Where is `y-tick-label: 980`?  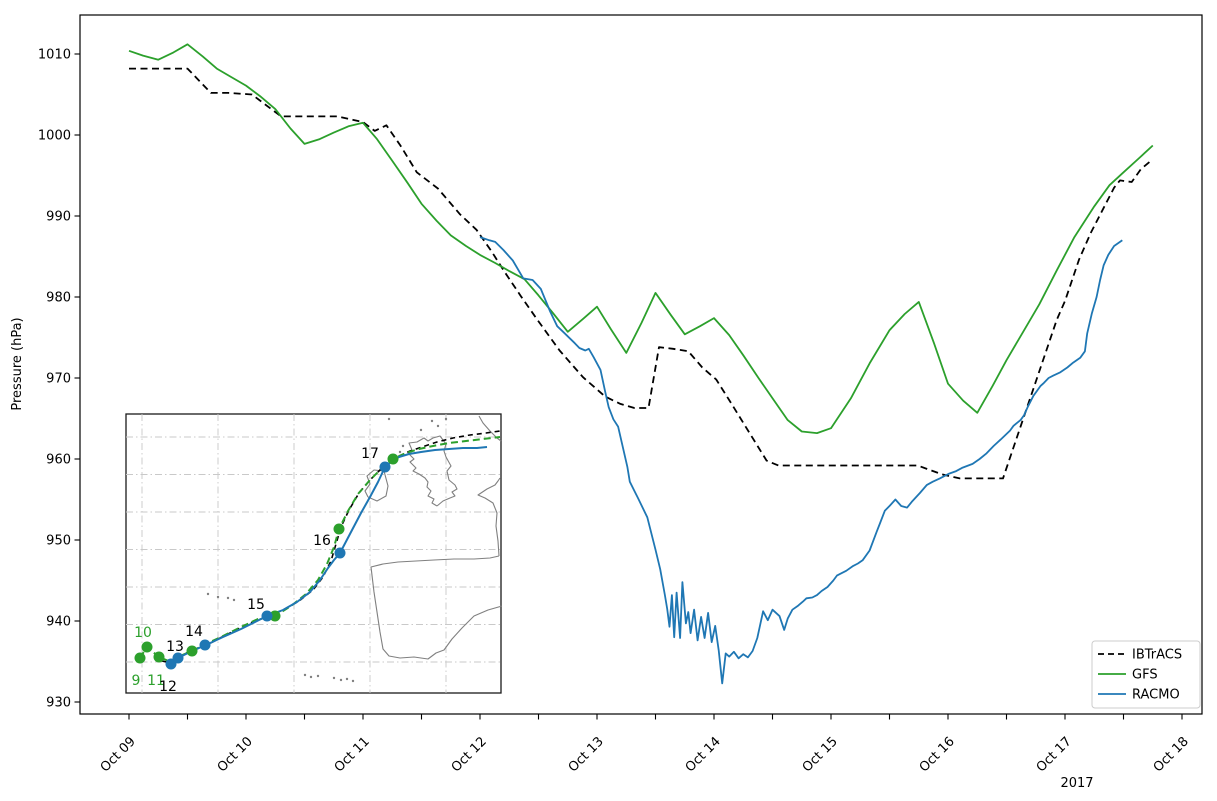
y-tick-label: 980 is located at coordinates (58, 298).